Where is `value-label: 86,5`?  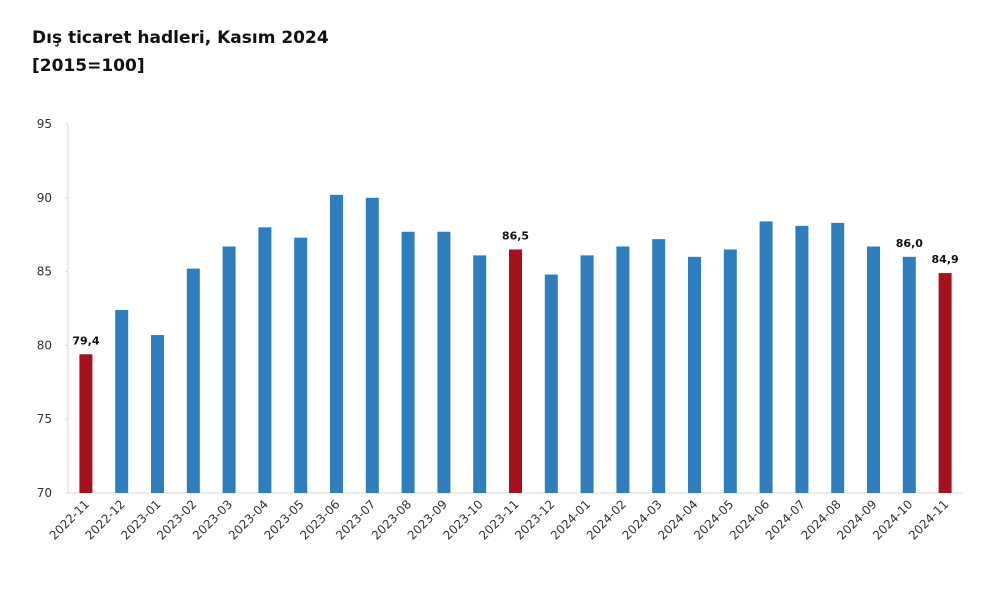
value-label: 86,5 is located at coordinates (515, 235).